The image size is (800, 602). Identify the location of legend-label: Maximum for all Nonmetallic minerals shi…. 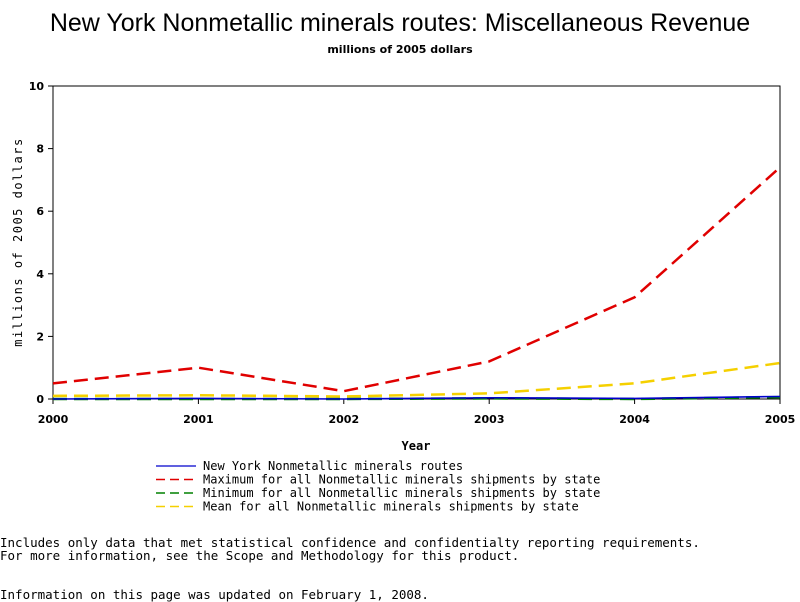
(401, 480).